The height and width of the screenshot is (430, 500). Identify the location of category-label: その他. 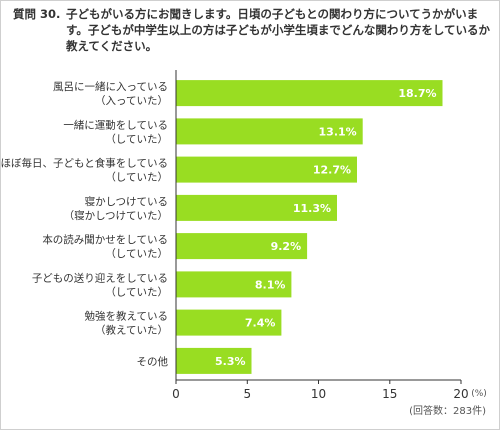
(153, 361).